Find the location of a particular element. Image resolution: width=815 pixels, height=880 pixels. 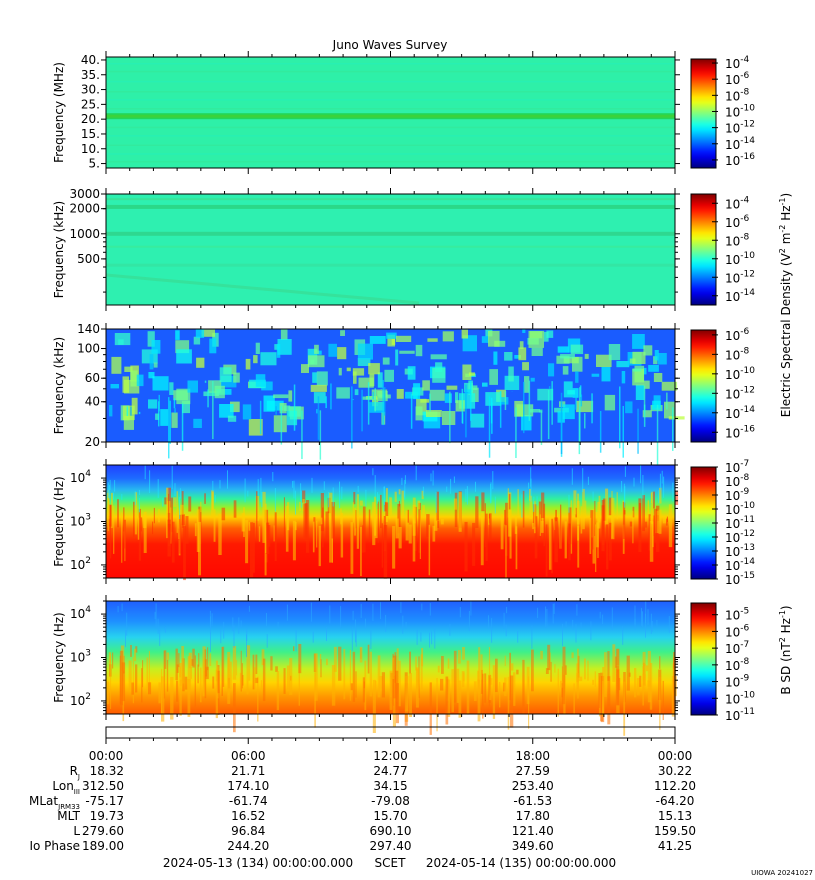

ephemeris-value: 297.40 is located at coordinates (391, 846).